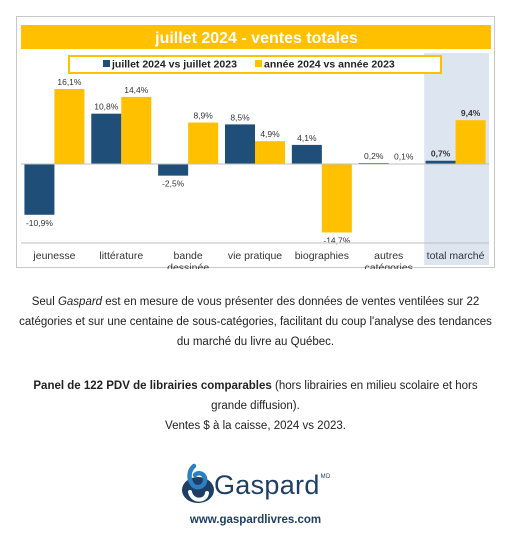  I want to click on category-label-0: jeunesse, so click(53, 256).